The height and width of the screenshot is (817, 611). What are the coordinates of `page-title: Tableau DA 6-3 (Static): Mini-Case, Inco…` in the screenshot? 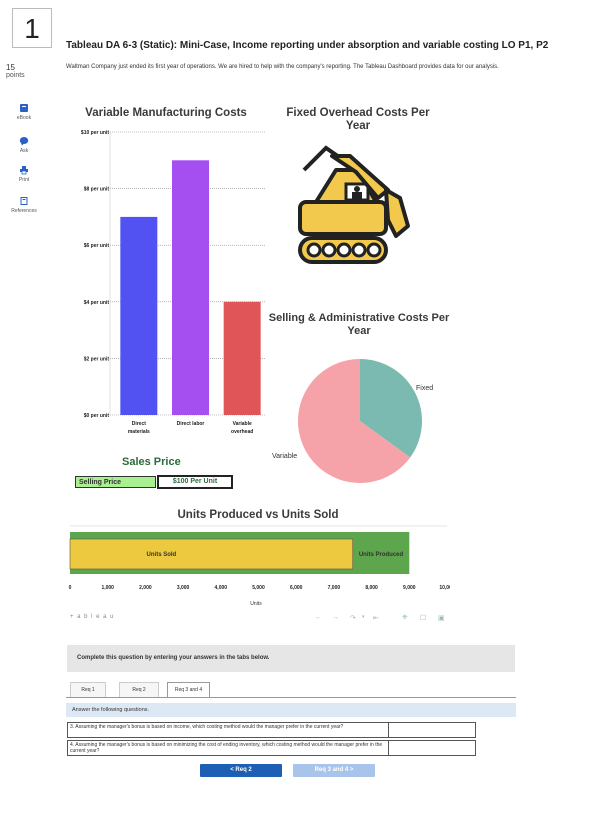 It's located at (307, 45).